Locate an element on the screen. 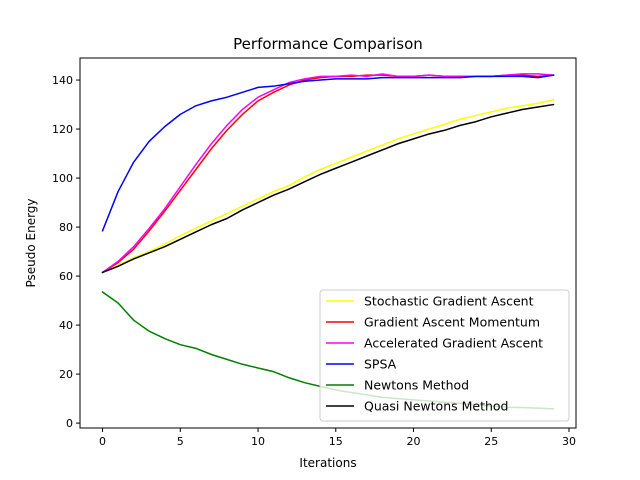  x-tick-label: 15 is located at coordinates (336, 441).